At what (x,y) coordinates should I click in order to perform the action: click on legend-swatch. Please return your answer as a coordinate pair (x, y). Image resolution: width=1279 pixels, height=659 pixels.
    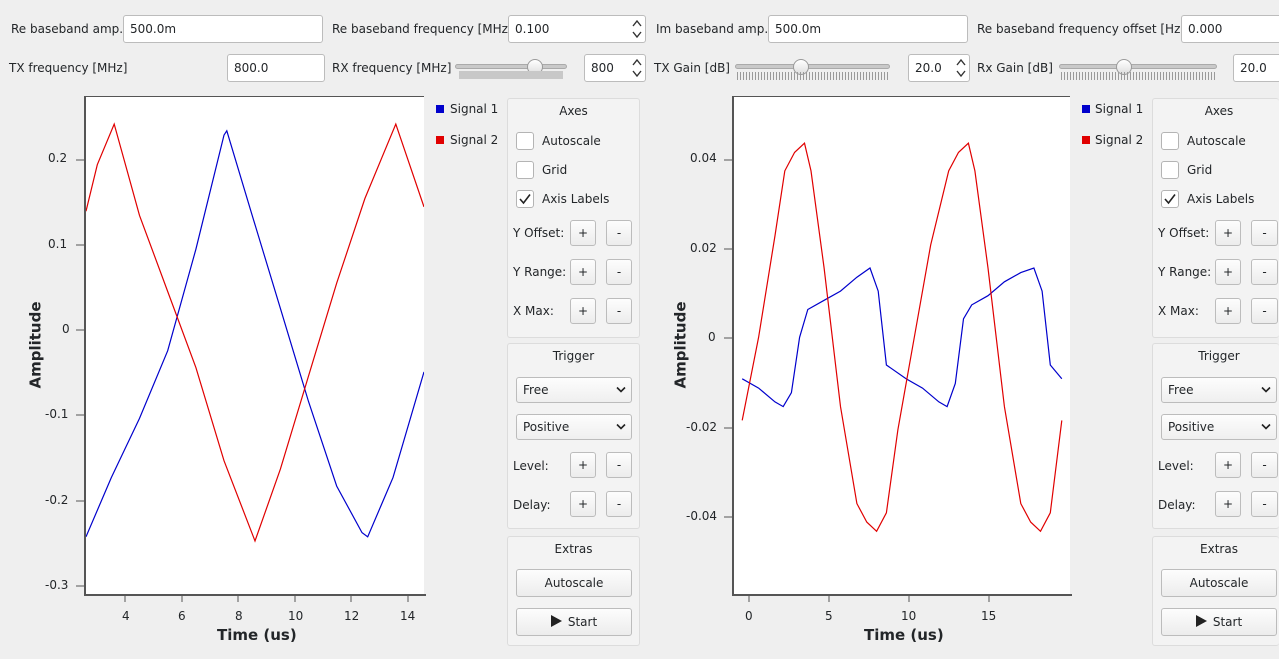
    Looking at the image, I should click on (440, 140).